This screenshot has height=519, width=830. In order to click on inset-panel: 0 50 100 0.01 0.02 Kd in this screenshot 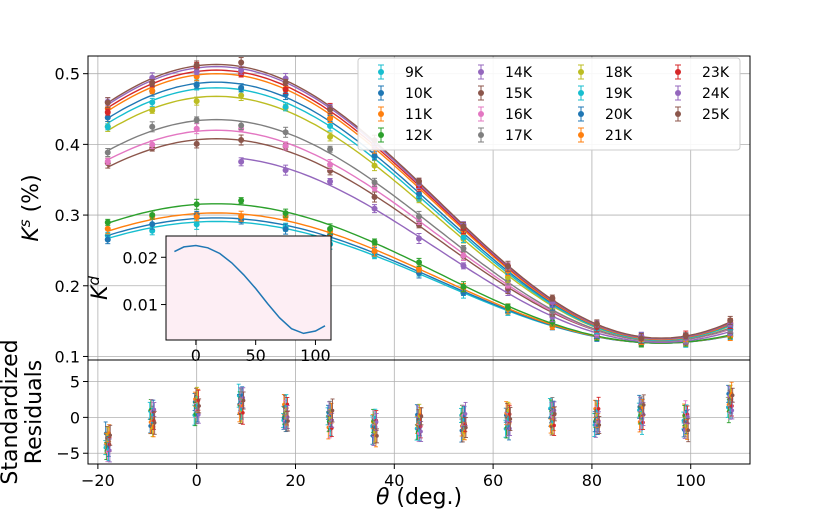, I will do `click(208, 300)`.